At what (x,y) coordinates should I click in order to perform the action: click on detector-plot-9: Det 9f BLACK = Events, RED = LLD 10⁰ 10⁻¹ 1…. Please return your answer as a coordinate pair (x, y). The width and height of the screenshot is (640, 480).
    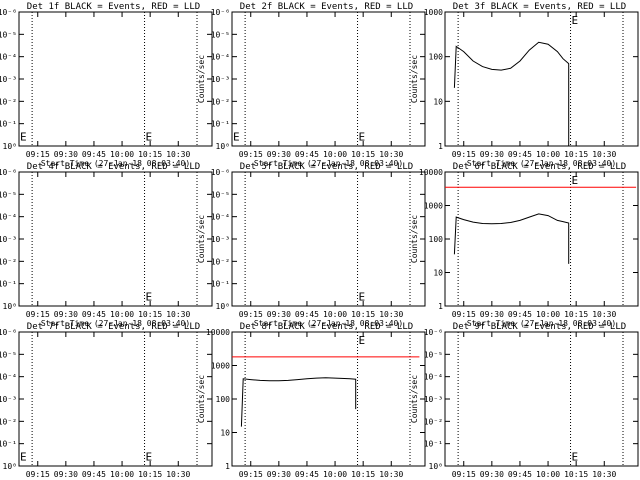
    Looking at the image, I should click on (524, 401).